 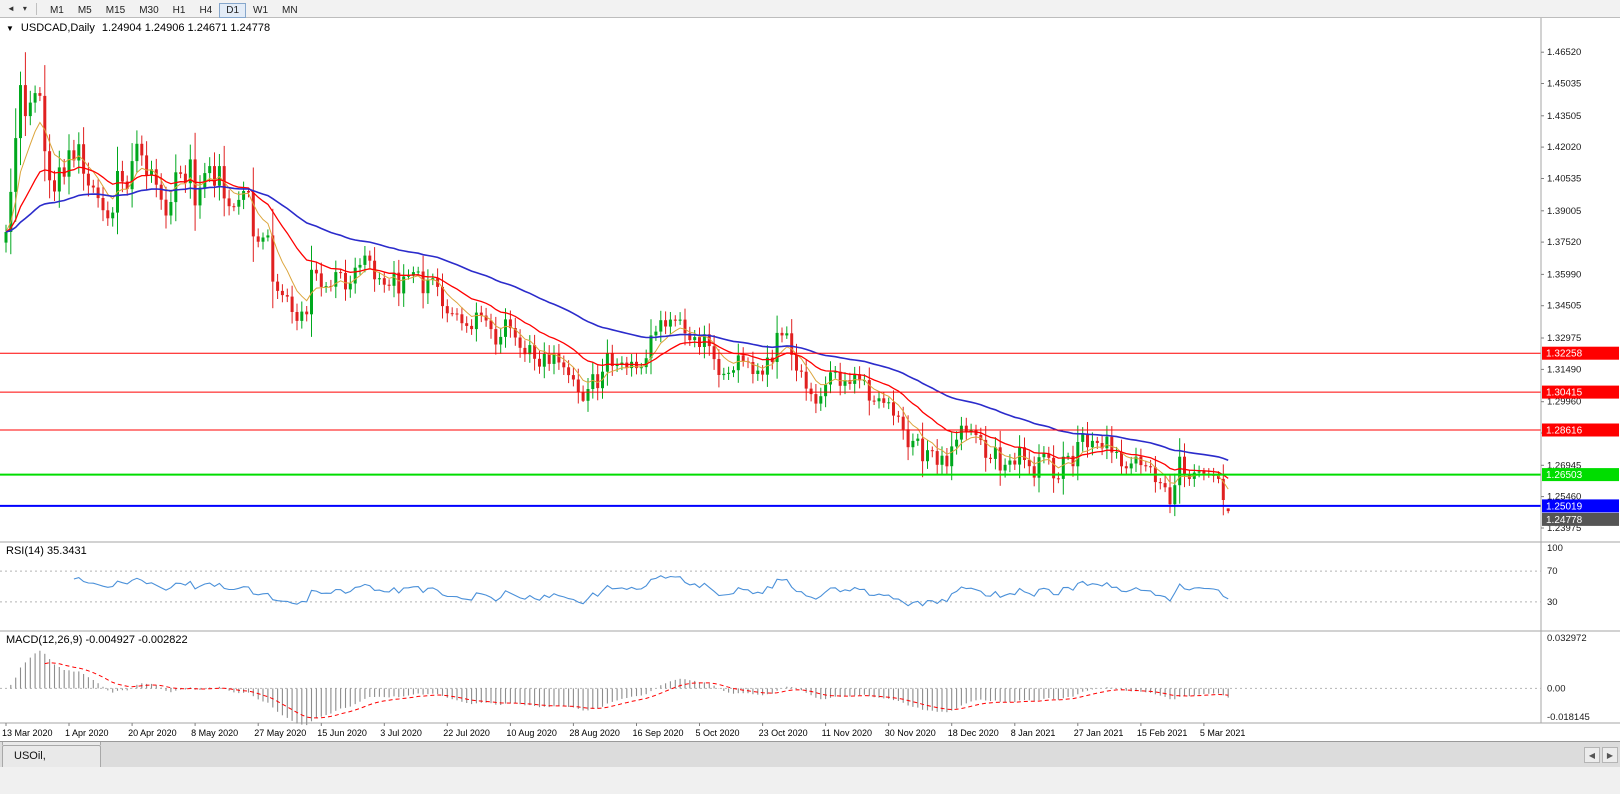 I want to click on svg-text: 1.25460, so click(x=1564, y=497).